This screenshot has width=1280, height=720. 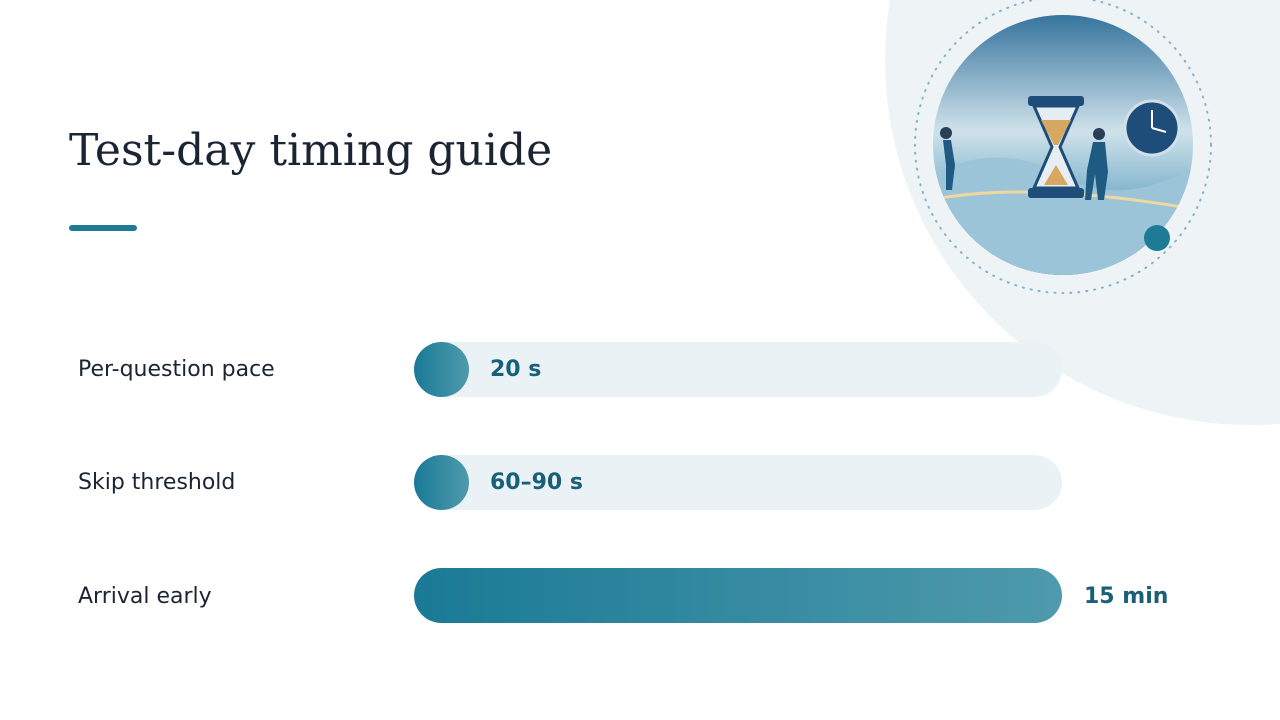 I want to click on dotted-ring, so click(x=1063, y=147).